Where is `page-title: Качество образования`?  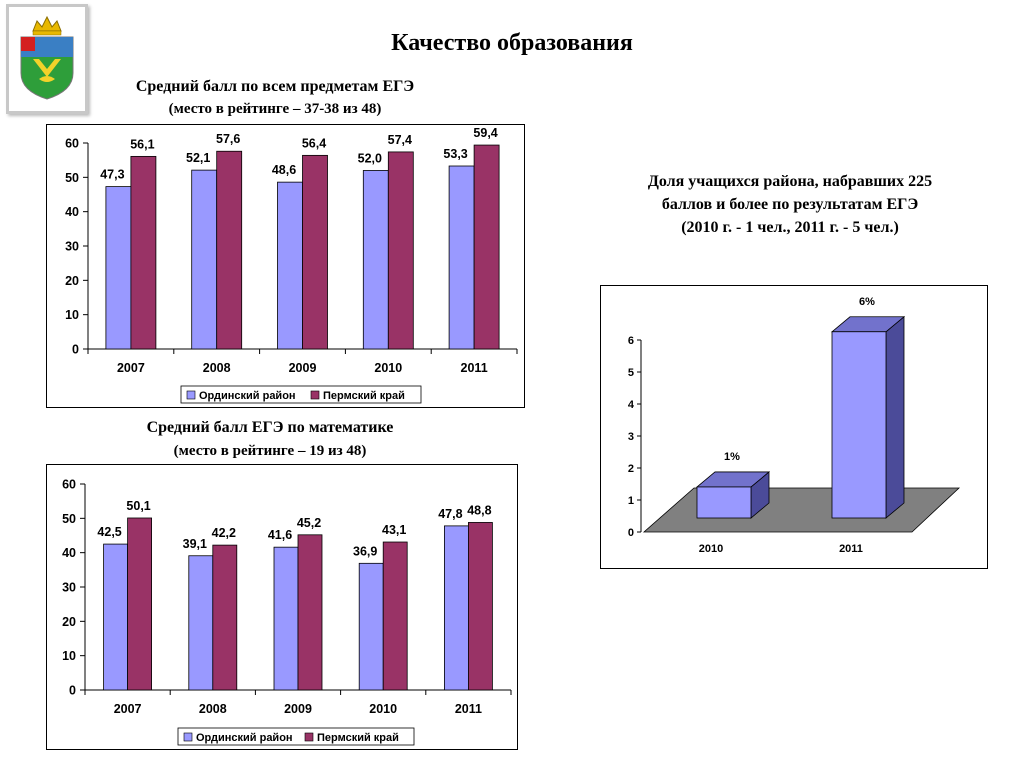
page-title: Качество образования is located at coordinates (512, 43).